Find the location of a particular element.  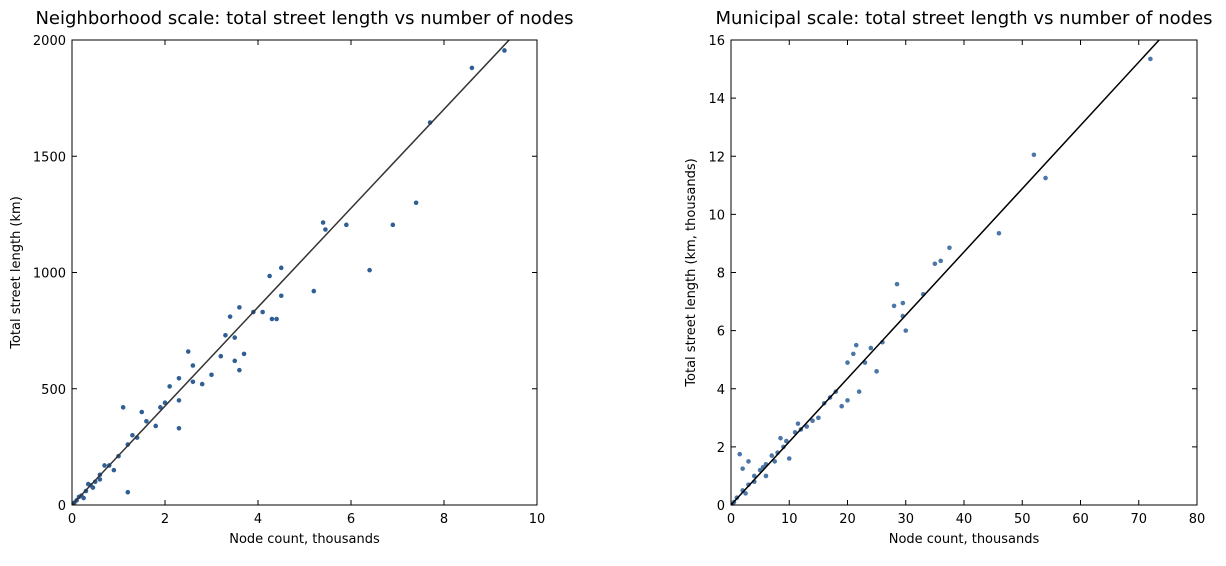

y-tick-label: 16 is located at coordinates (716, 41).